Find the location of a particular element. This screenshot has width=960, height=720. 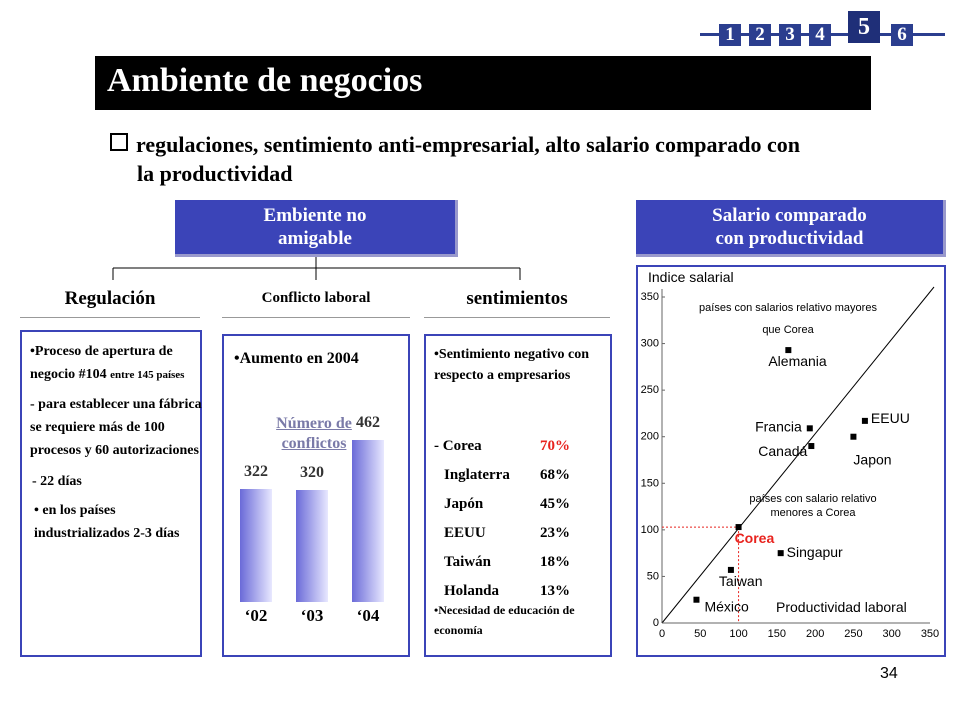

x-tick-label: 150 is located at coordinates (777, 634).